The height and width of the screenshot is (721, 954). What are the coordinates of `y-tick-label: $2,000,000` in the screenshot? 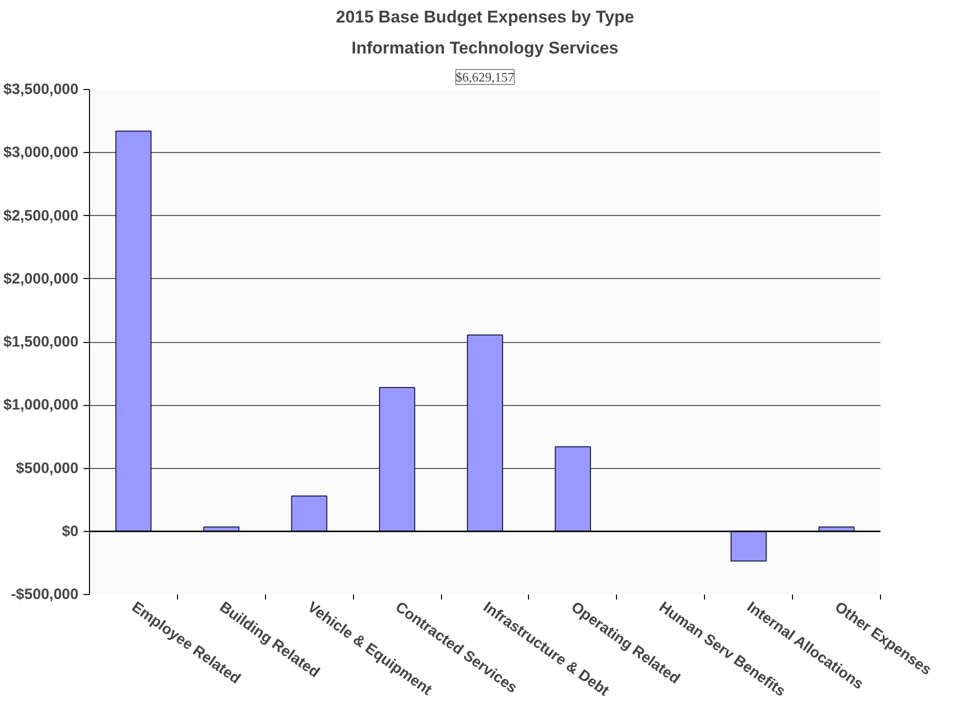 It's located at (41, 279).